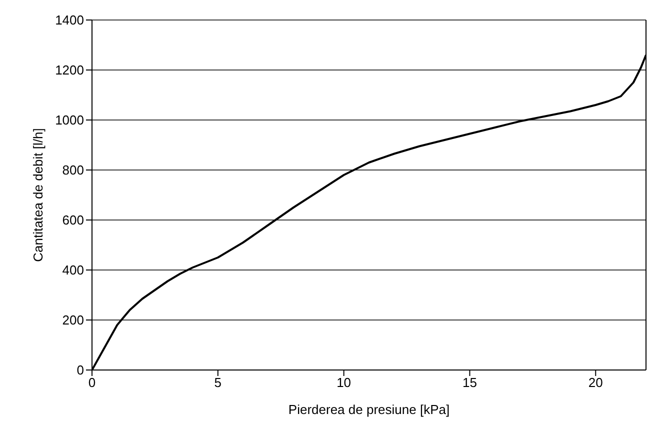 The image size is (664, 430). What do you see at coordinates (369, 409) in the screenshot?
I see `x-axis-title: Pierderea de presiune [kPa]` at bounding box center [369, 409].